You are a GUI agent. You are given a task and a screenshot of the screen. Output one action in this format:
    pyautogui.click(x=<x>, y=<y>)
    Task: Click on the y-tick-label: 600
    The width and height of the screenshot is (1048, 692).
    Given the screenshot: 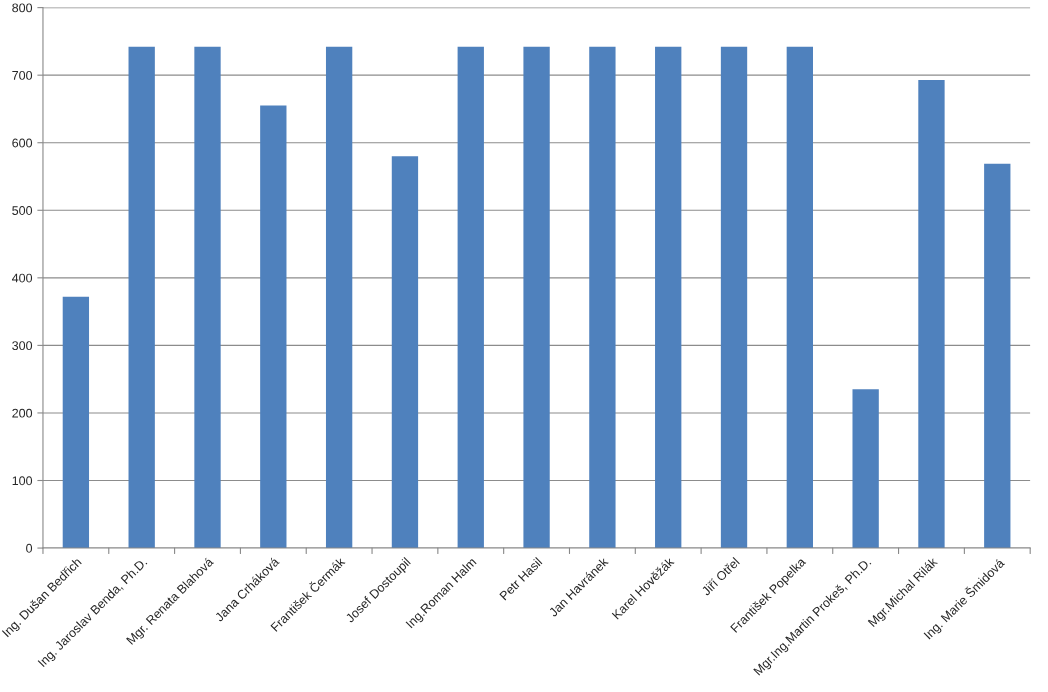 What is the action you would take?
    pyautogui.click(x=22, y=143)
    